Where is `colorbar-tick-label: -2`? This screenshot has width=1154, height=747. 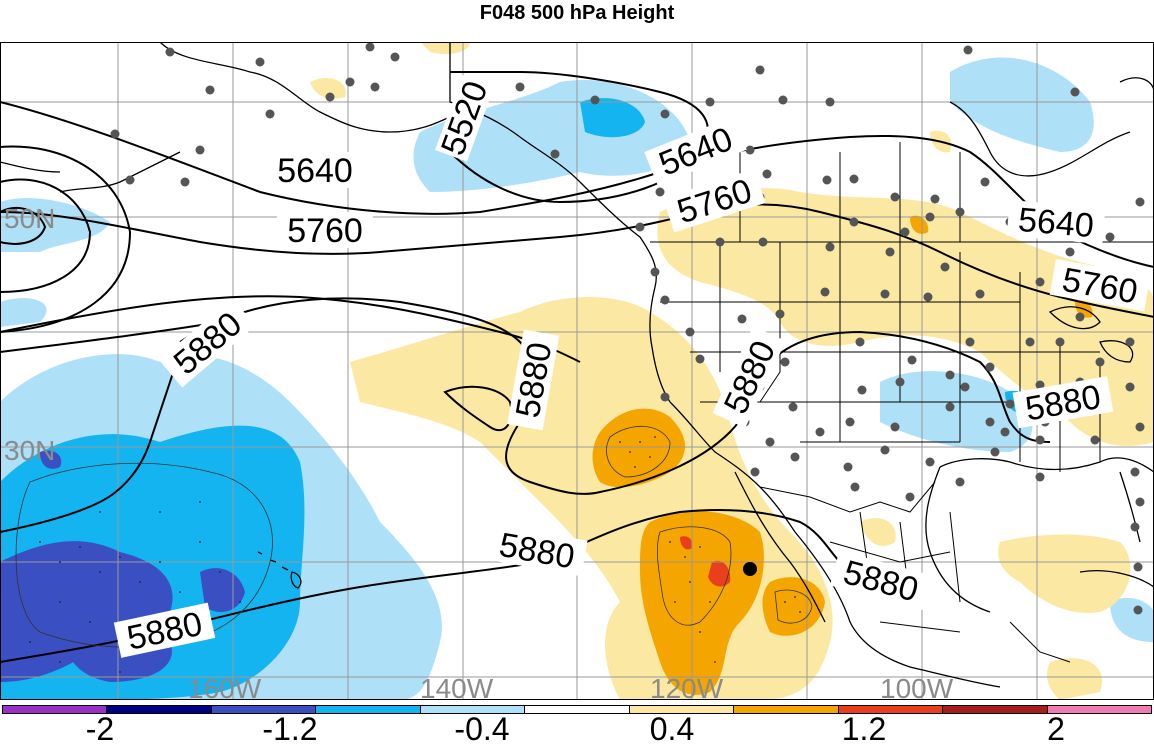 colorbar-tick-label: -2 is located at coordinates (100, 729).